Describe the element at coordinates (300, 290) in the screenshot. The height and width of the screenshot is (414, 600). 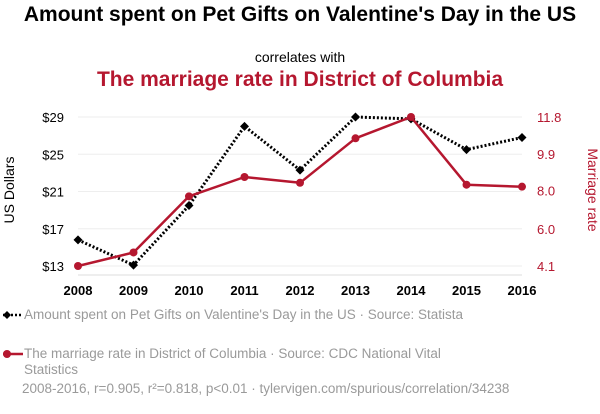
I see `x-tick-label: 2012` at that location.